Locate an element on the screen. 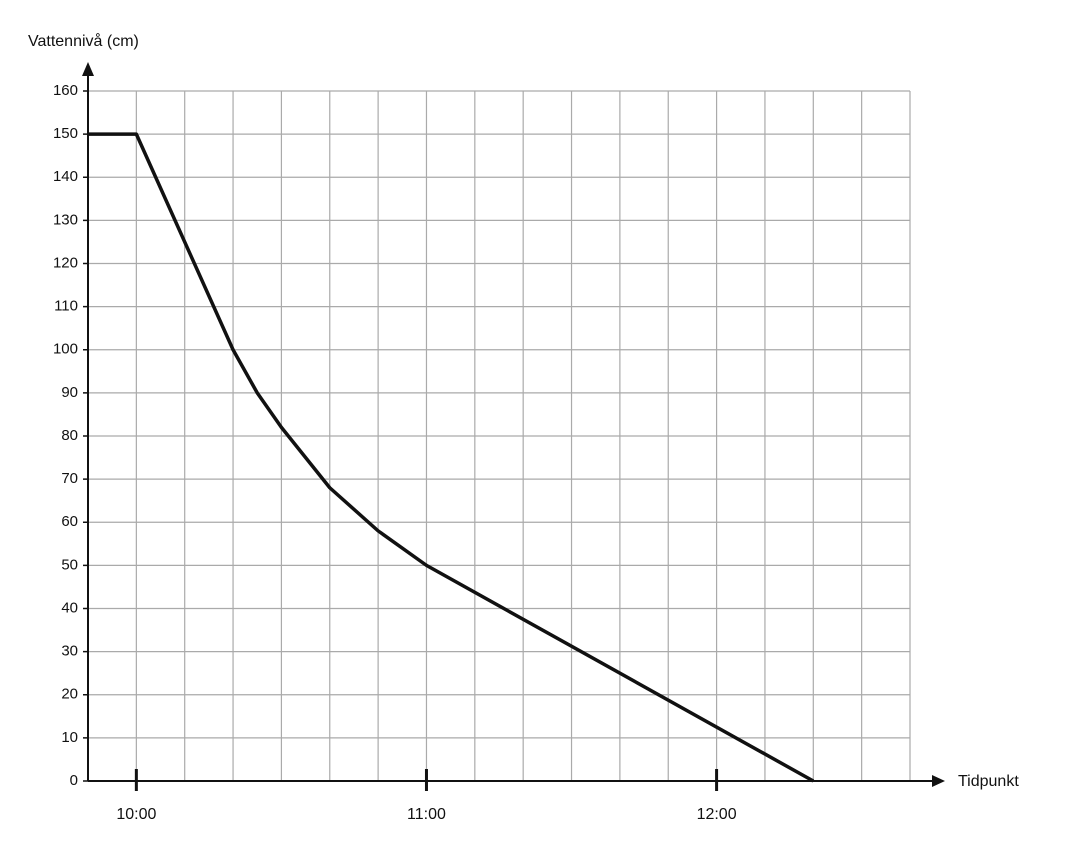 Image resolution: width=1074 pixels, height=857 pixels. x-tick-label: 12:00 is located at coordinates (717, 814).